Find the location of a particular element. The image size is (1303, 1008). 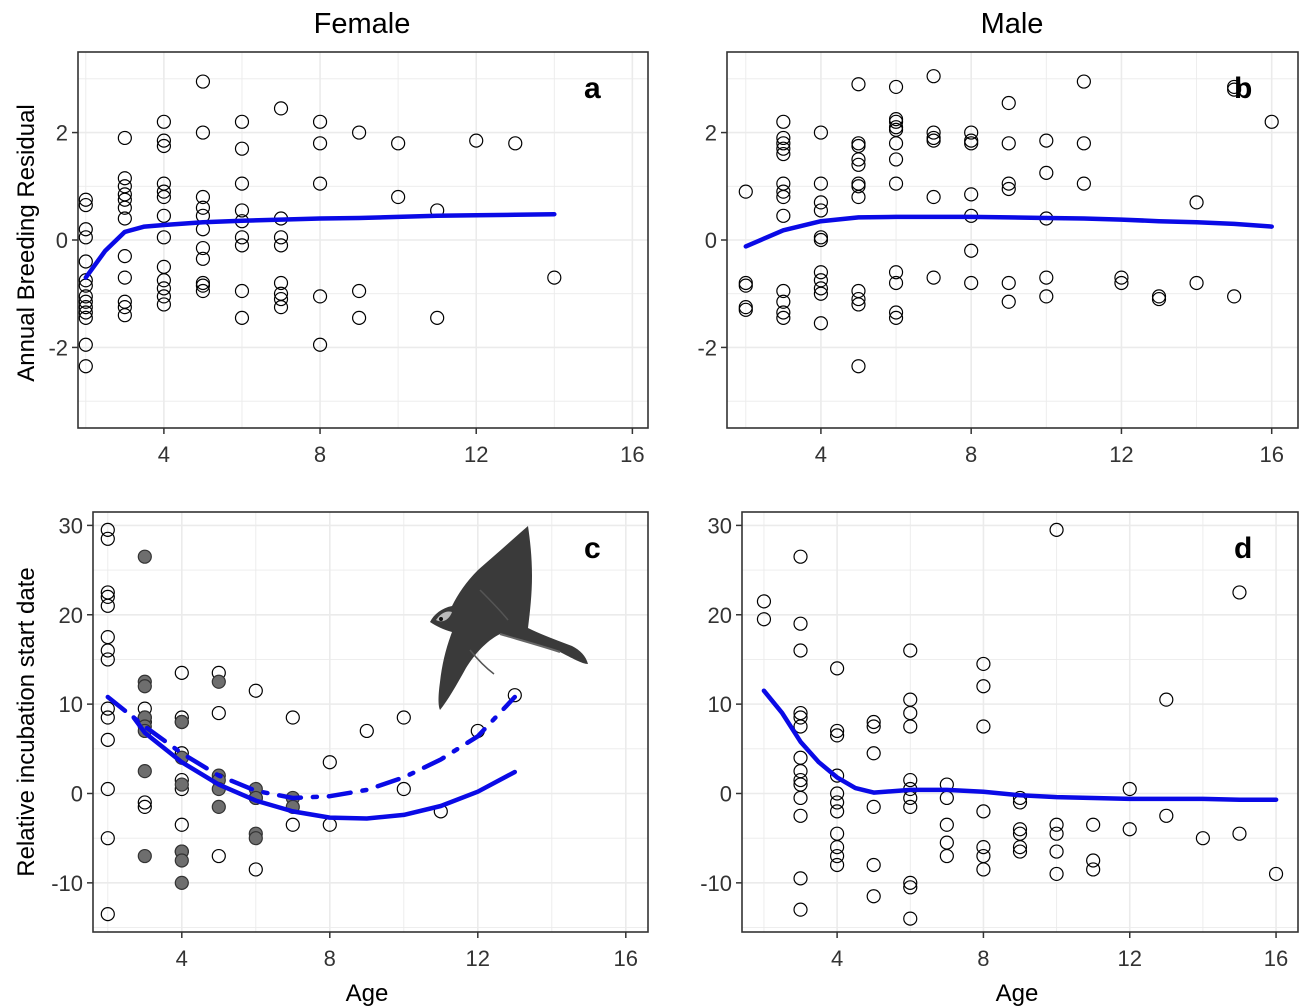

x-tick-label: 16 is located at coordinates (1276, 958).